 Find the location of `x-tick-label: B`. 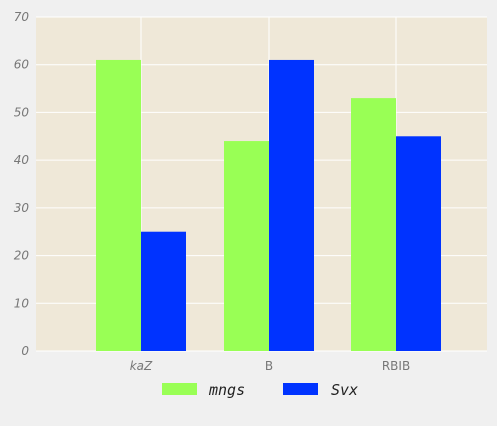

x-tick-label: B is located at coordinates (269, 366).